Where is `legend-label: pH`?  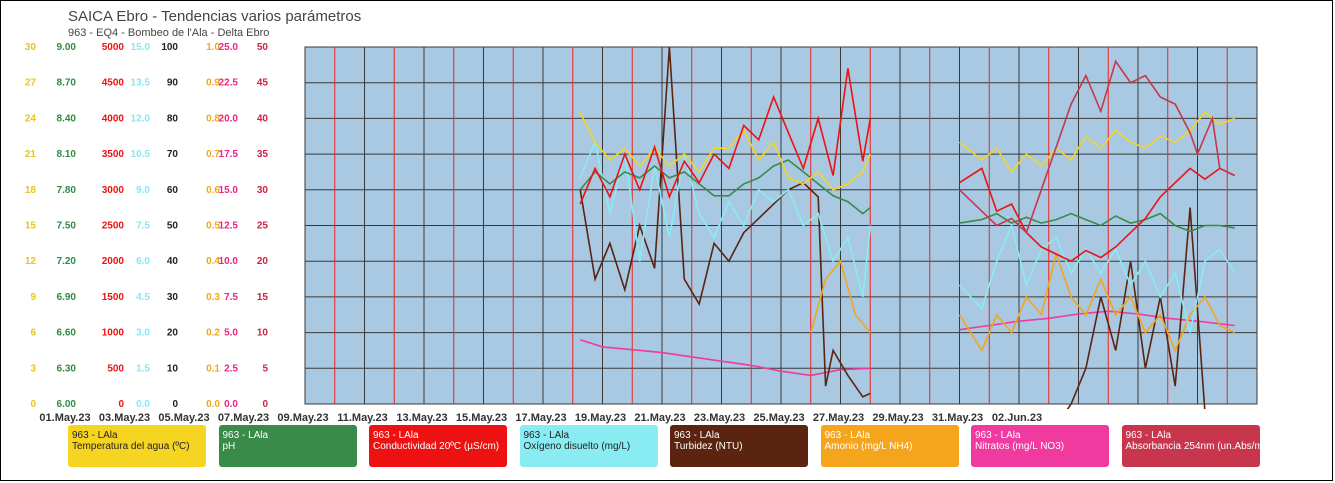 legend-label: pH is located at coordinates (229, 446).